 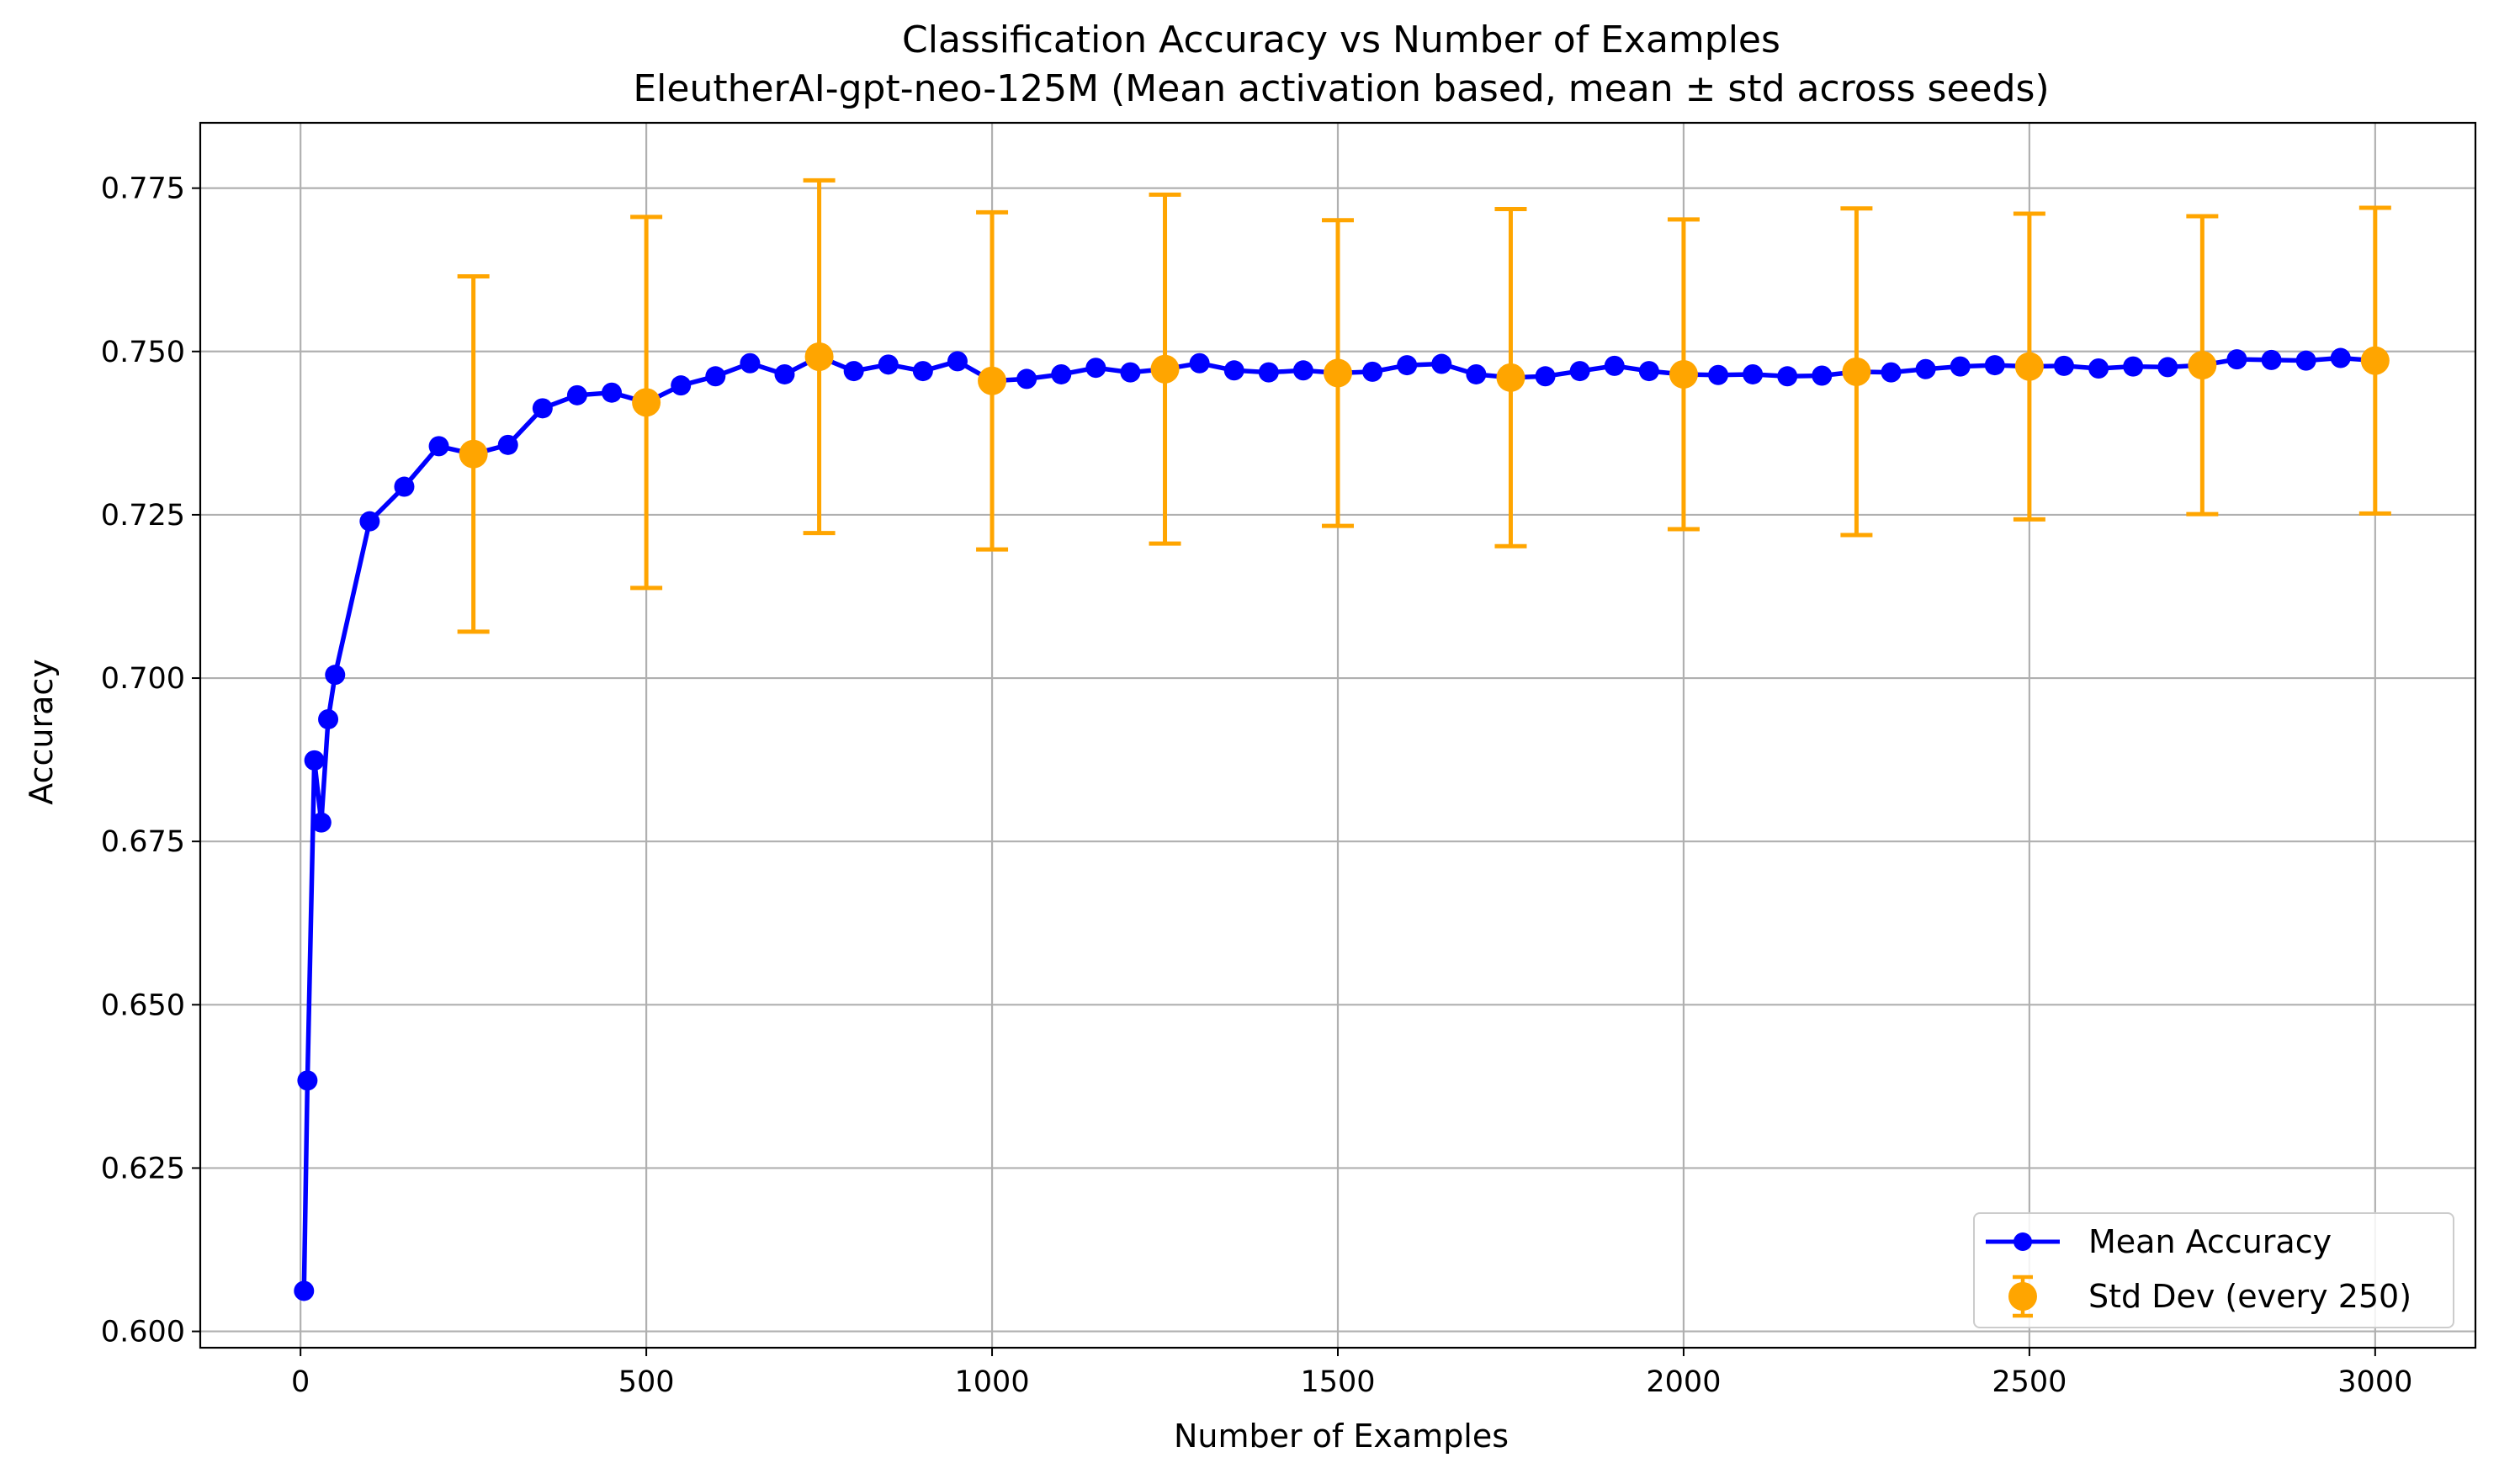 I want to click on y-axis-label: Accuracy, so click(x=41, y=732).